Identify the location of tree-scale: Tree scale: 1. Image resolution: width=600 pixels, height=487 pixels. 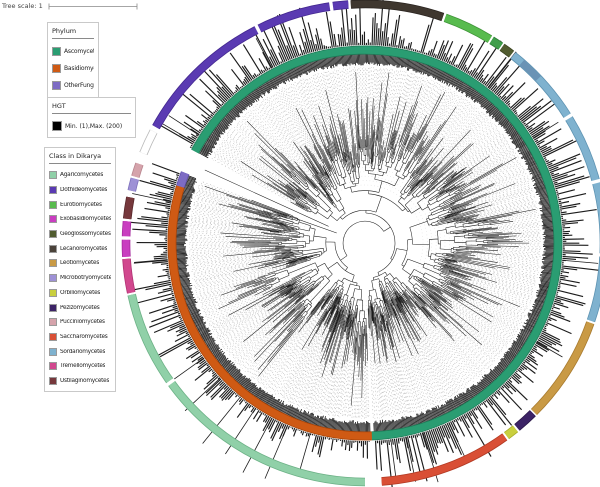
(72, 6).